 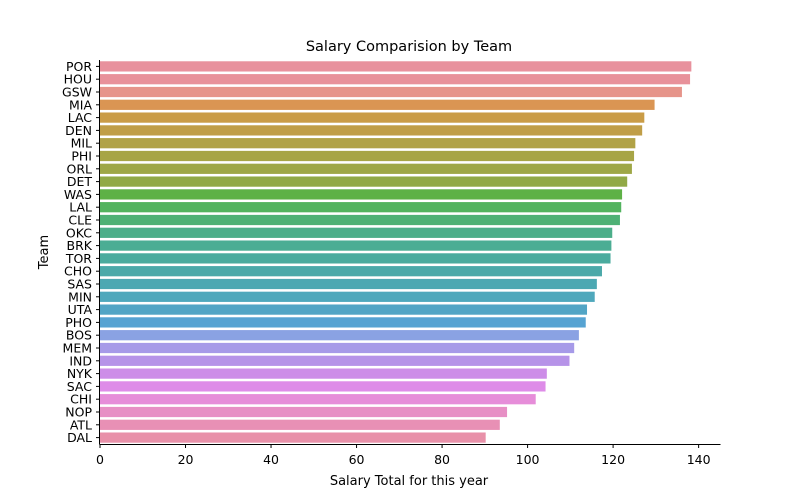 I want to click on bar-sac, so click(x=323, y=386).